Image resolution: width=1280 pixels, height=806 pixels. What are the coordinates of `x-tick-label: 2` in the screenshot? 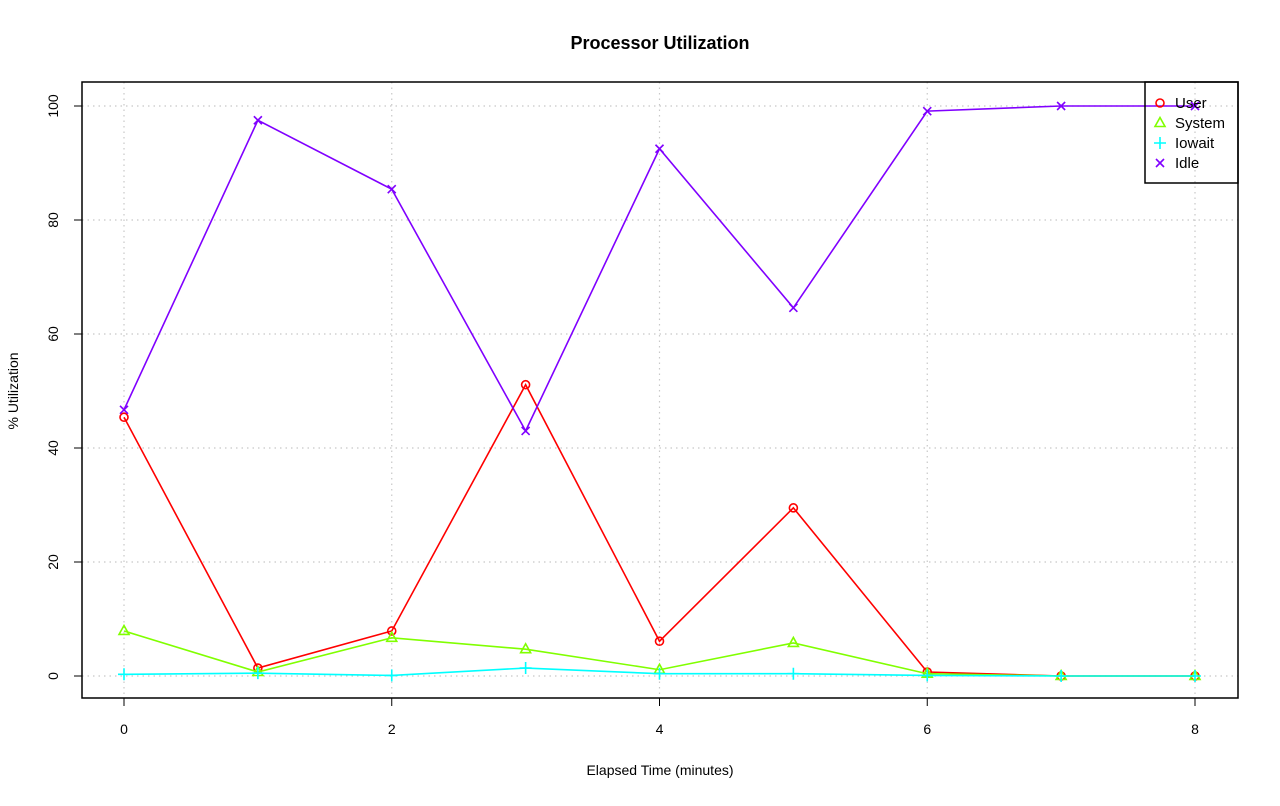 It's located at (392, 729).